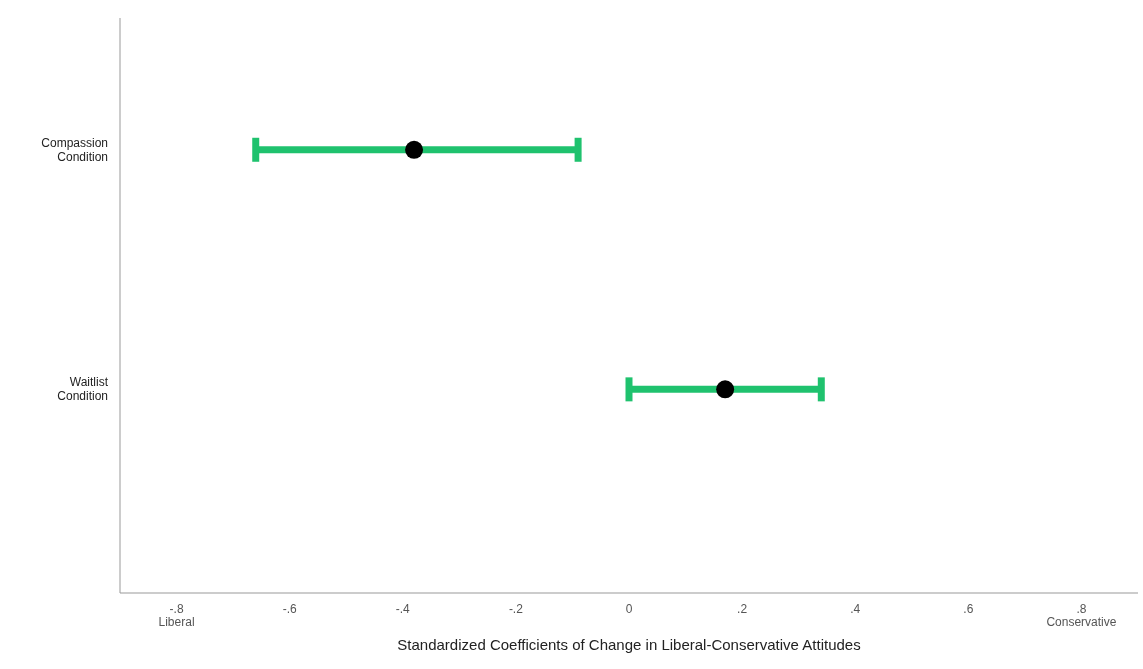 The width and height of the screenshot is (1143, 669). Describe the element at coordinates (968, 609) in the screenshot. I see `x-tick-label: .6` at that location.